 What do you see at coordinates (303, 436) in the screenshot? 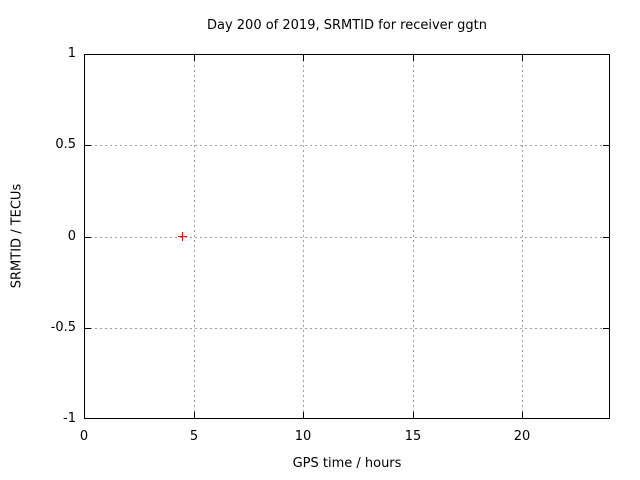
I see `x-tick-label: 10` at bounding box center [303, 436].